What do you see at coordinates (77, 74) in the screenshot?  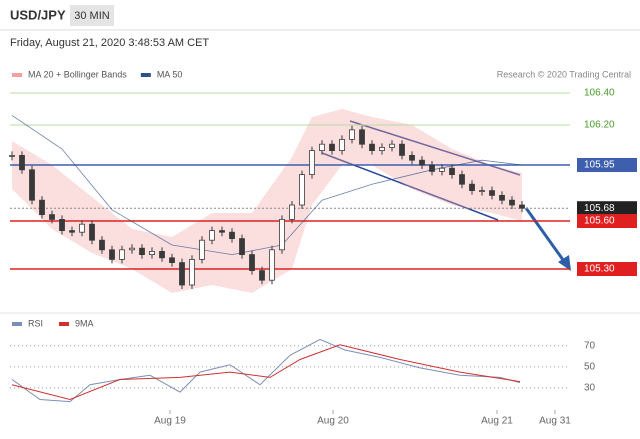 I see `legend-label: MA 20 + Bollinger Bands` at bounding box center [77, 74].